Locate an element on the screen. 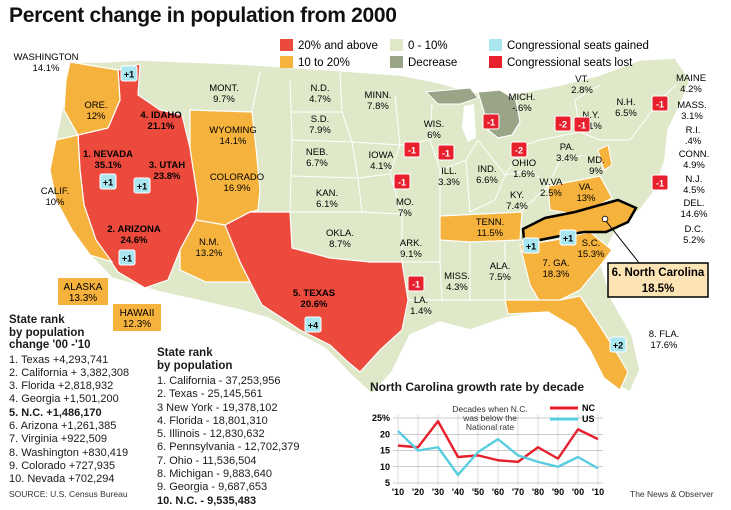 The width and height of the screenshot is (731, 510). state-pct: 1.4% is located at coordinates (421, 311).